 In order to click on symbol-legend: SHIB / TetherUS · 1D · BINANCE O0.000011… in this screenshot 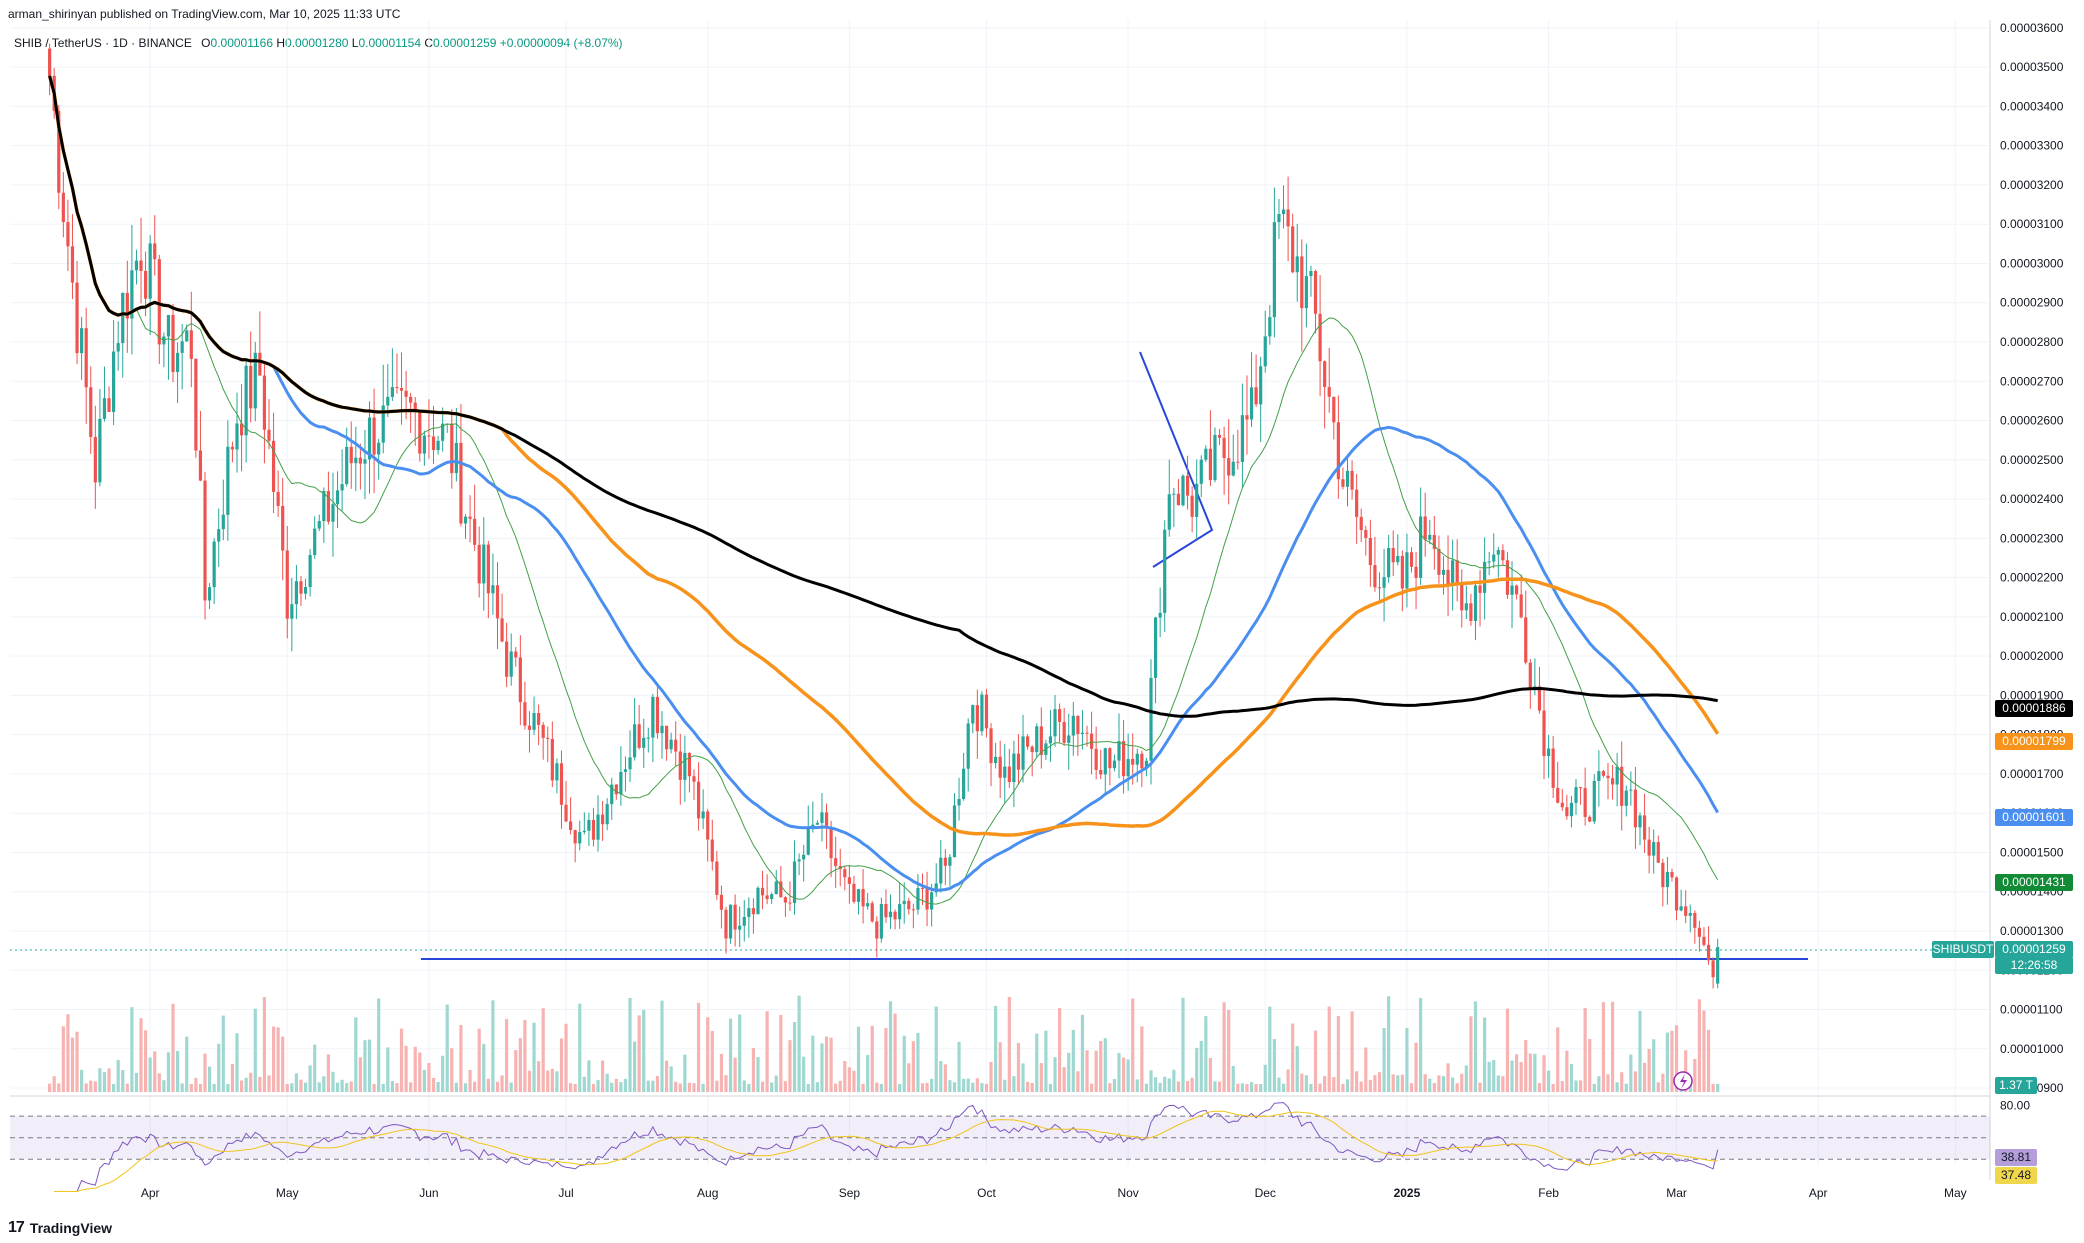, I will do `click(318, 43)`.